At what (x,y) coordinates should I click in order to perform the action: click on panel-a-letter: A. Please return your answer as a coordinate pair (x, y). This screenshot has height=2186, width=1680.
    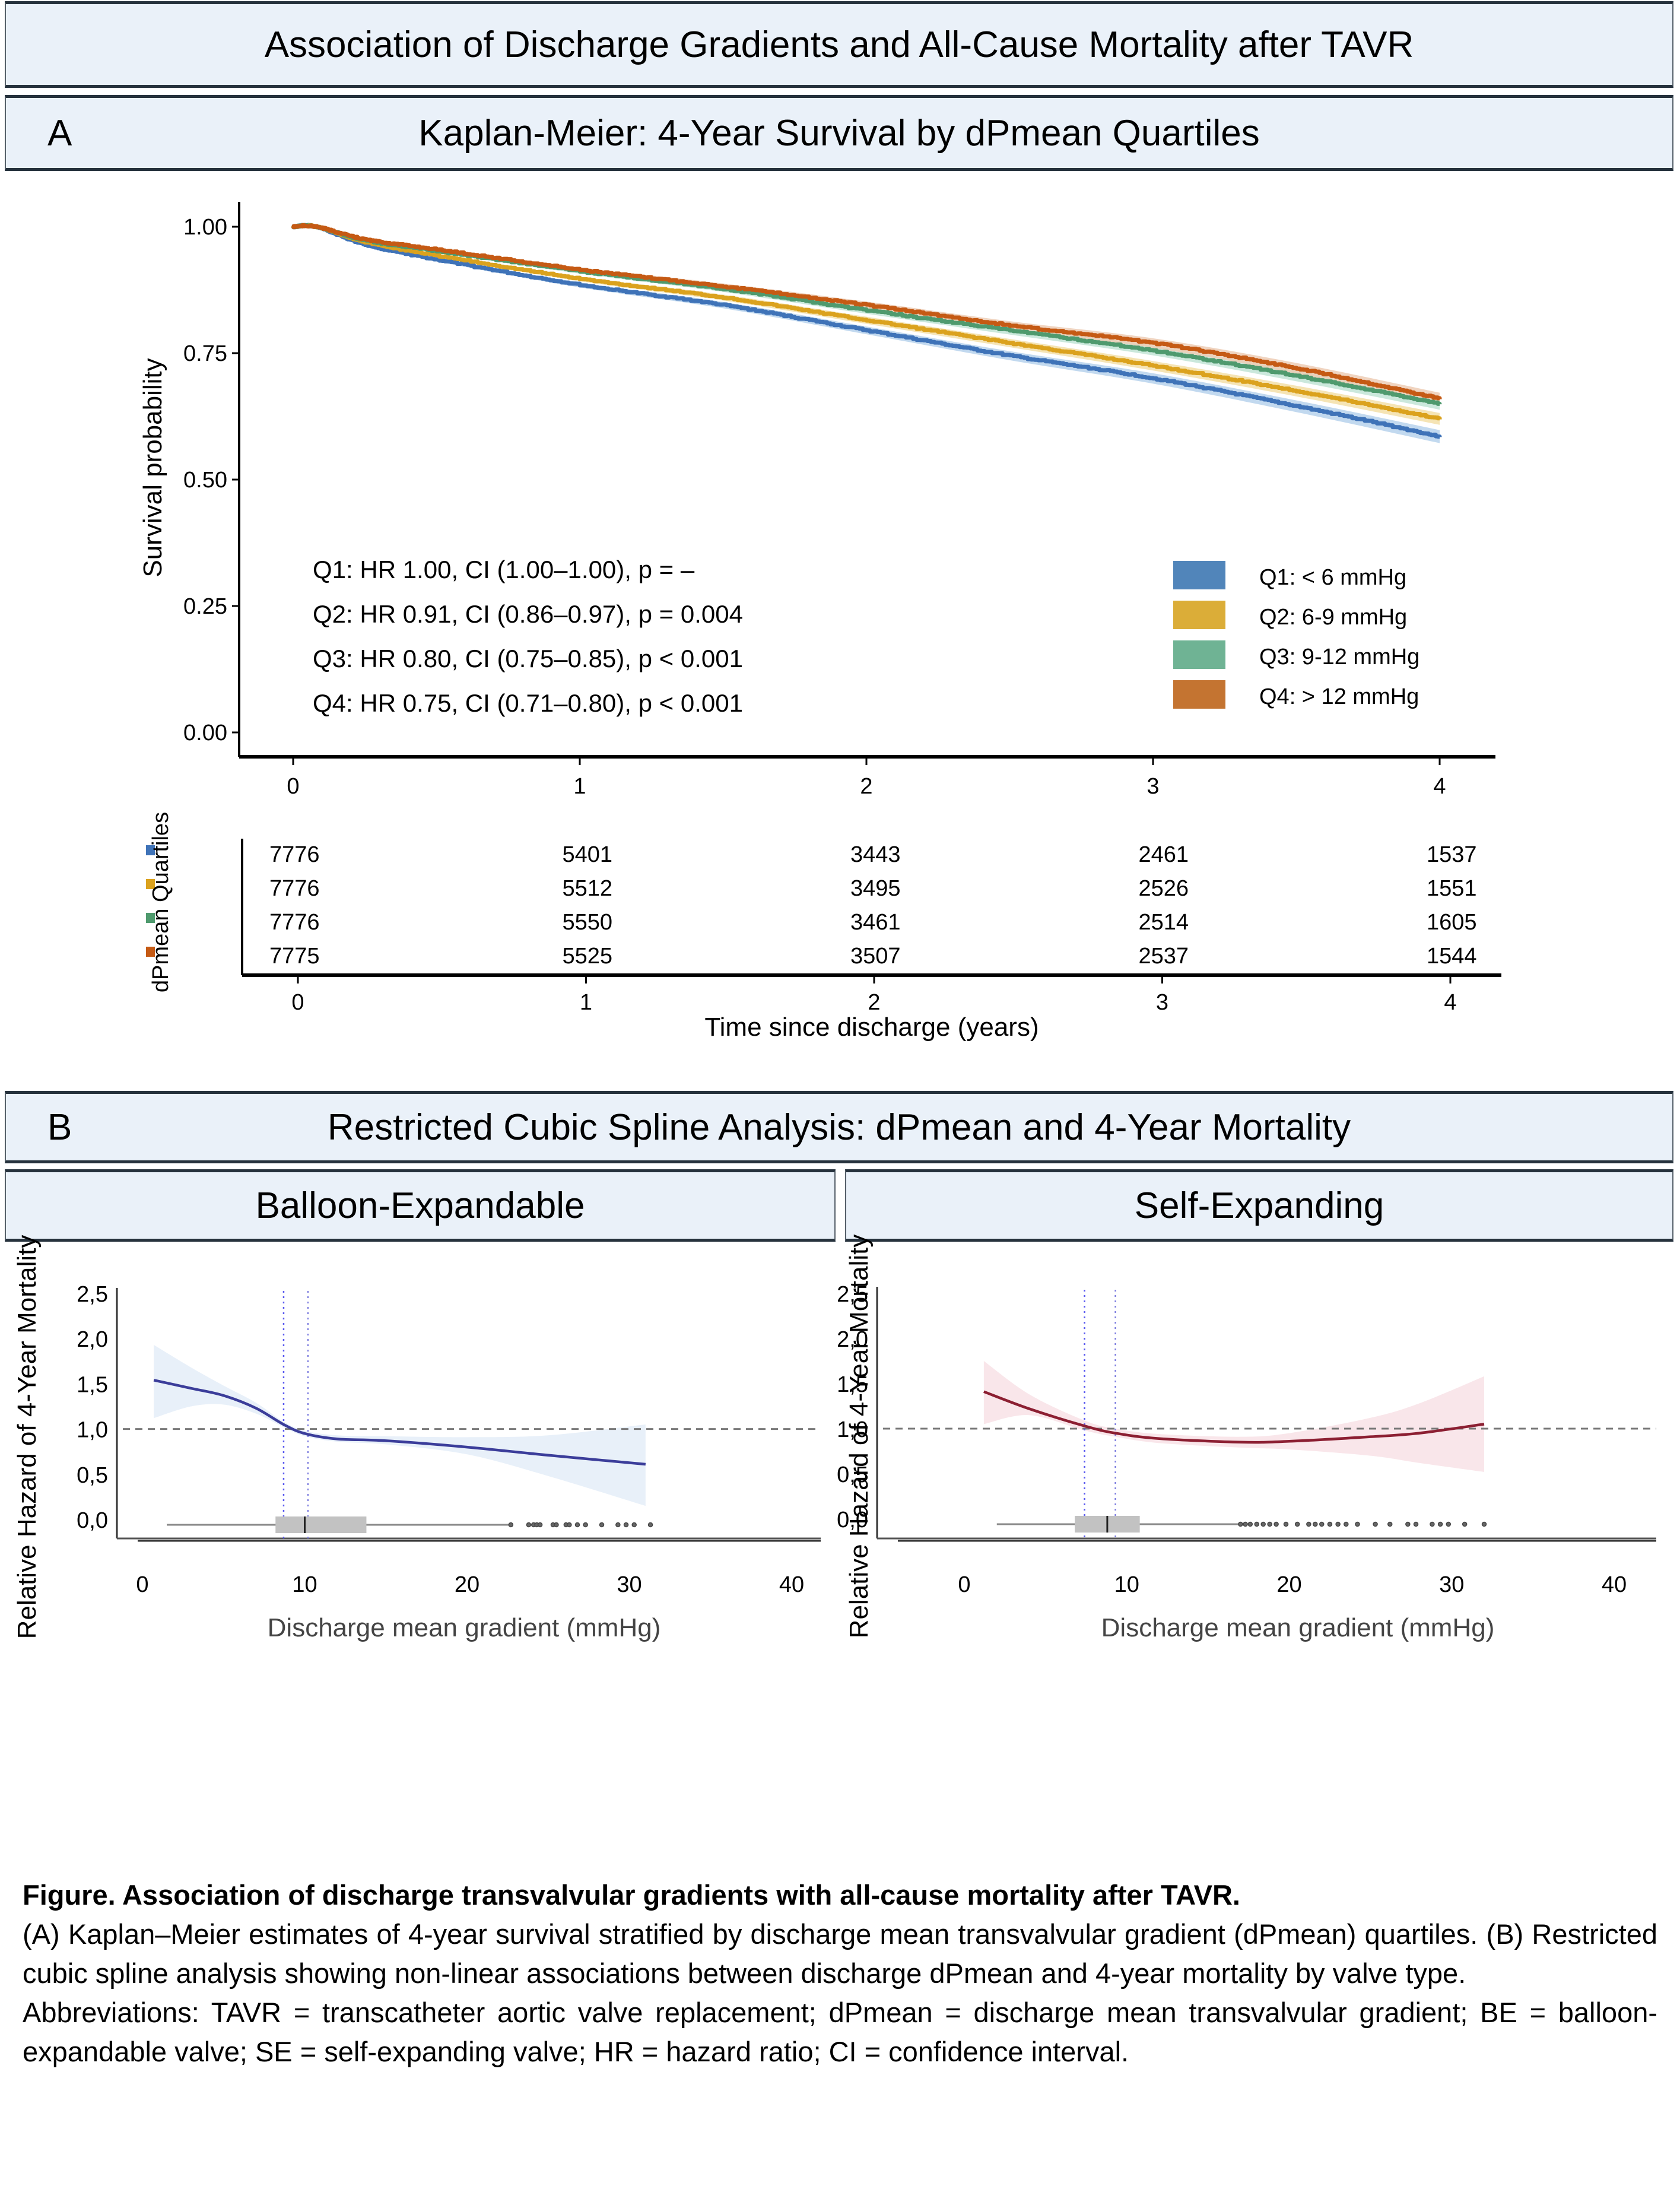
    Looking at the image, I should click on (59, 133).